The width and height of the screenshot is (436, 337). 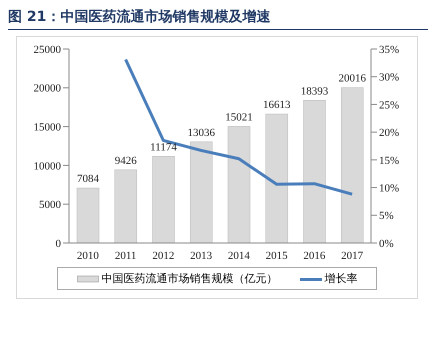 I want to click on x-tick-label: 2015, so click(x=277, y=256).